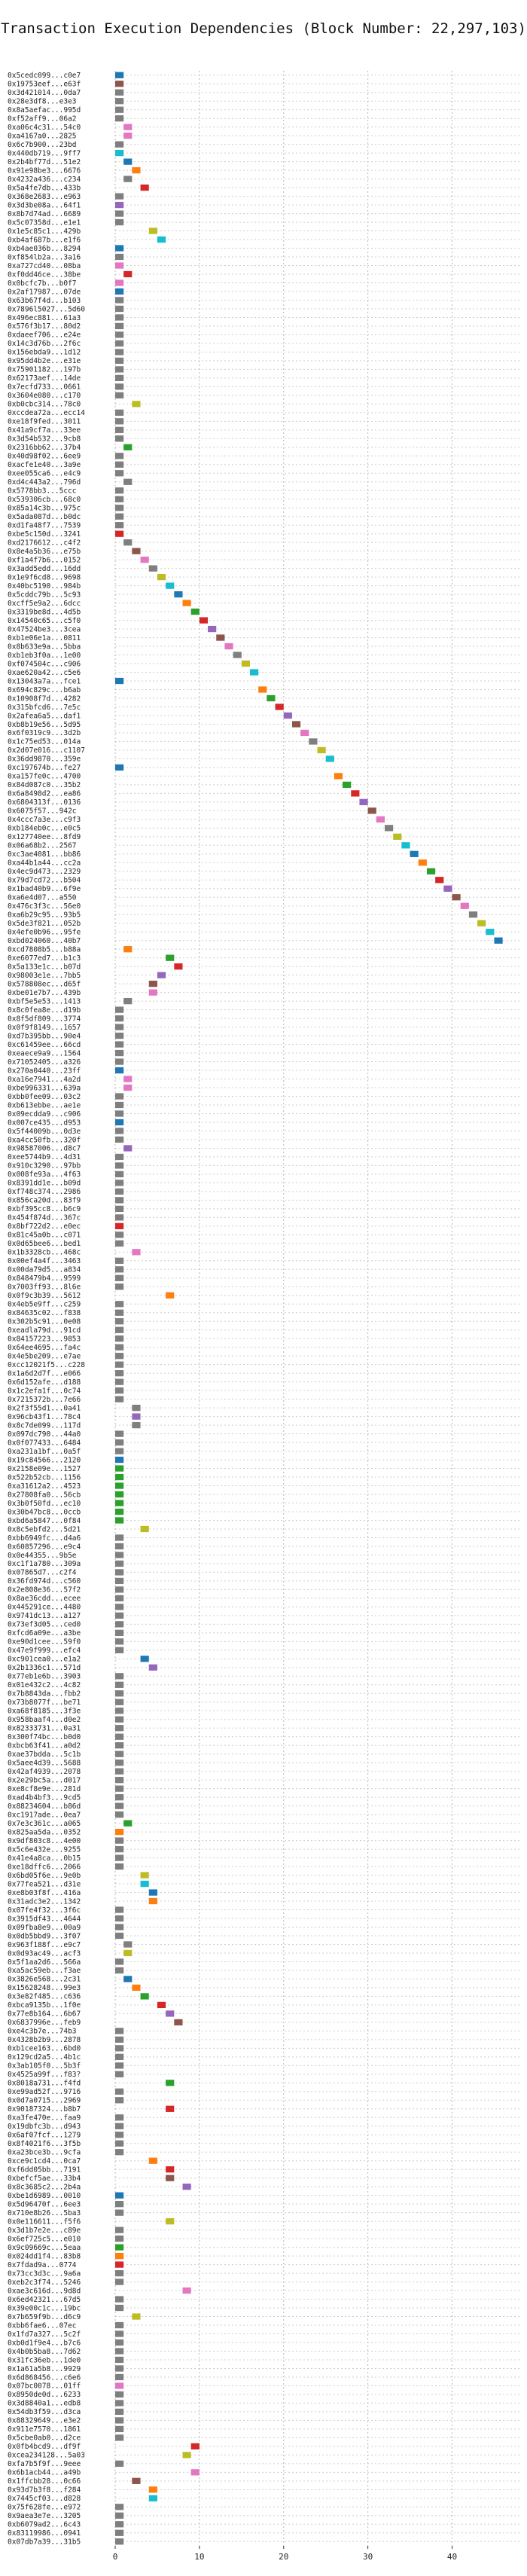 This screenshot has height=2576, width=527. What do you see at coordinates (44, 1928) in the screenshot?
I see `y-tick-label: 0x09fba8e9...00a9` at bounding box center [44, 1928].